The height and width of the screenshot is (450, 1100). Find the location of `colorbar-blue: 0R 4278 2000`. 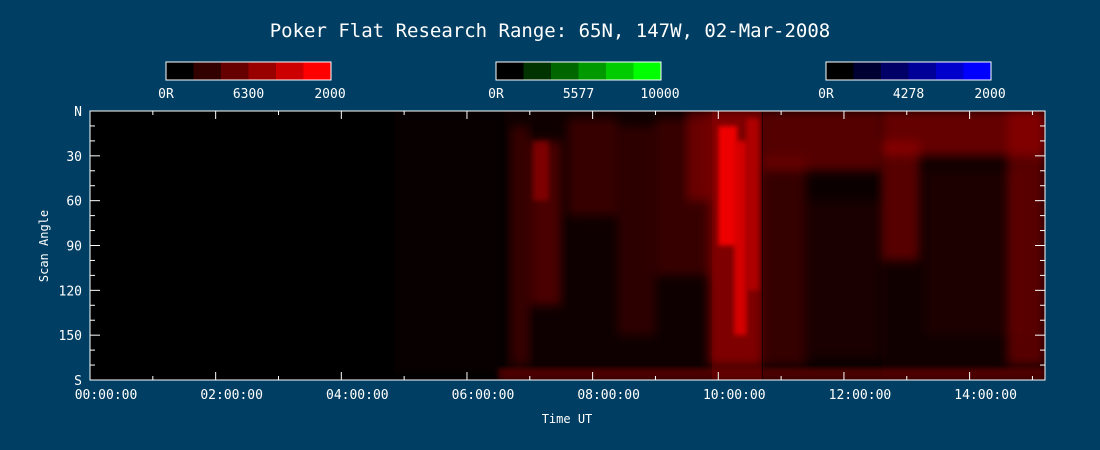

colorbar-blue: 0R 4278 2000 is located at coordinates (912, 81).